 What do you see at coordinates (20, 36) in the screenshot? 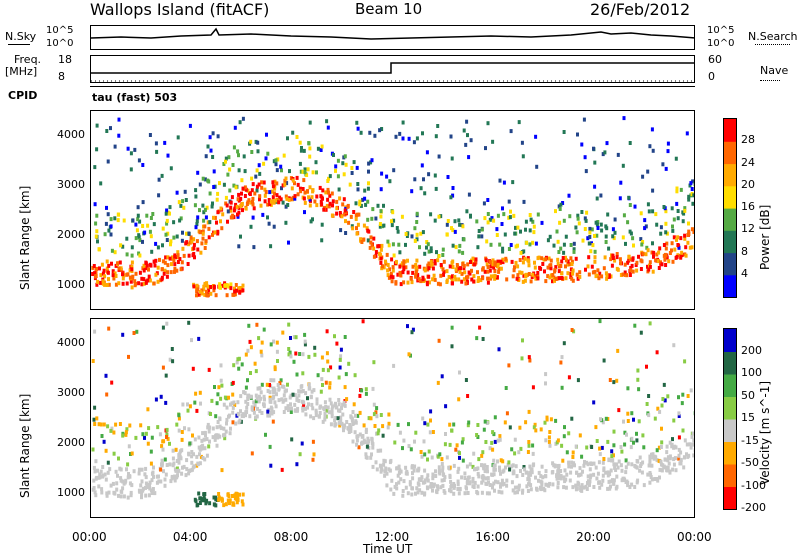
I see `nsky-label: N.Sky` at bounding box center [20, 36].